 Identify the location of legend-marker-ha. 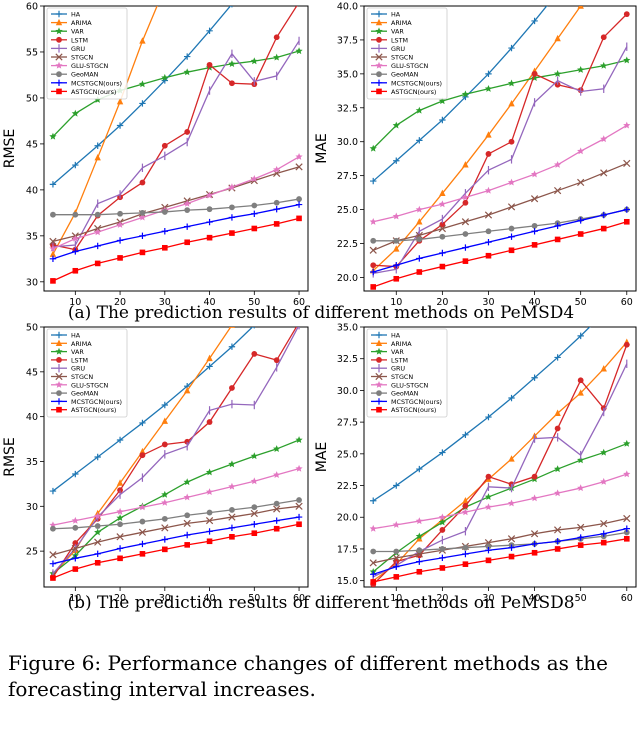
(59, 335).